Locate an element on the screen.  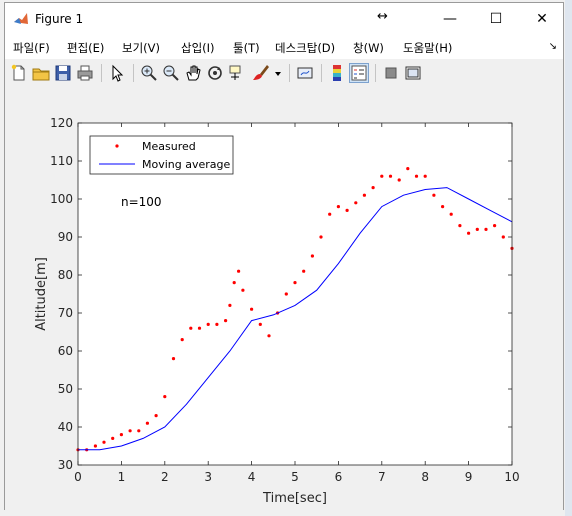
title-bar: Figure 1 ↔ — ☐ ✕ is located at coordinates (284, 19).